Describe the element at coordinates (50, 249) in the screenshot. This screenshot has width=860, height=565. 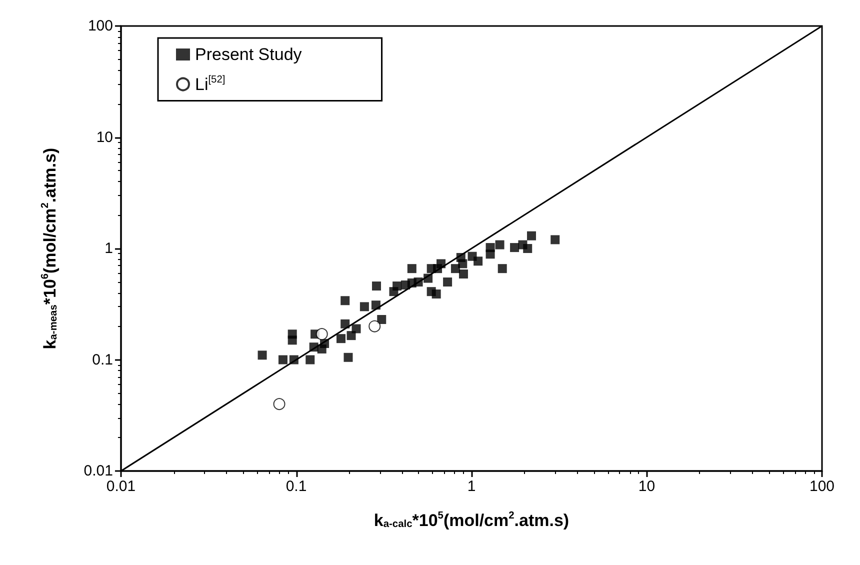
I see `y-axis-title: ka-meas*106(mol/cm2.atm.s)` at that location.